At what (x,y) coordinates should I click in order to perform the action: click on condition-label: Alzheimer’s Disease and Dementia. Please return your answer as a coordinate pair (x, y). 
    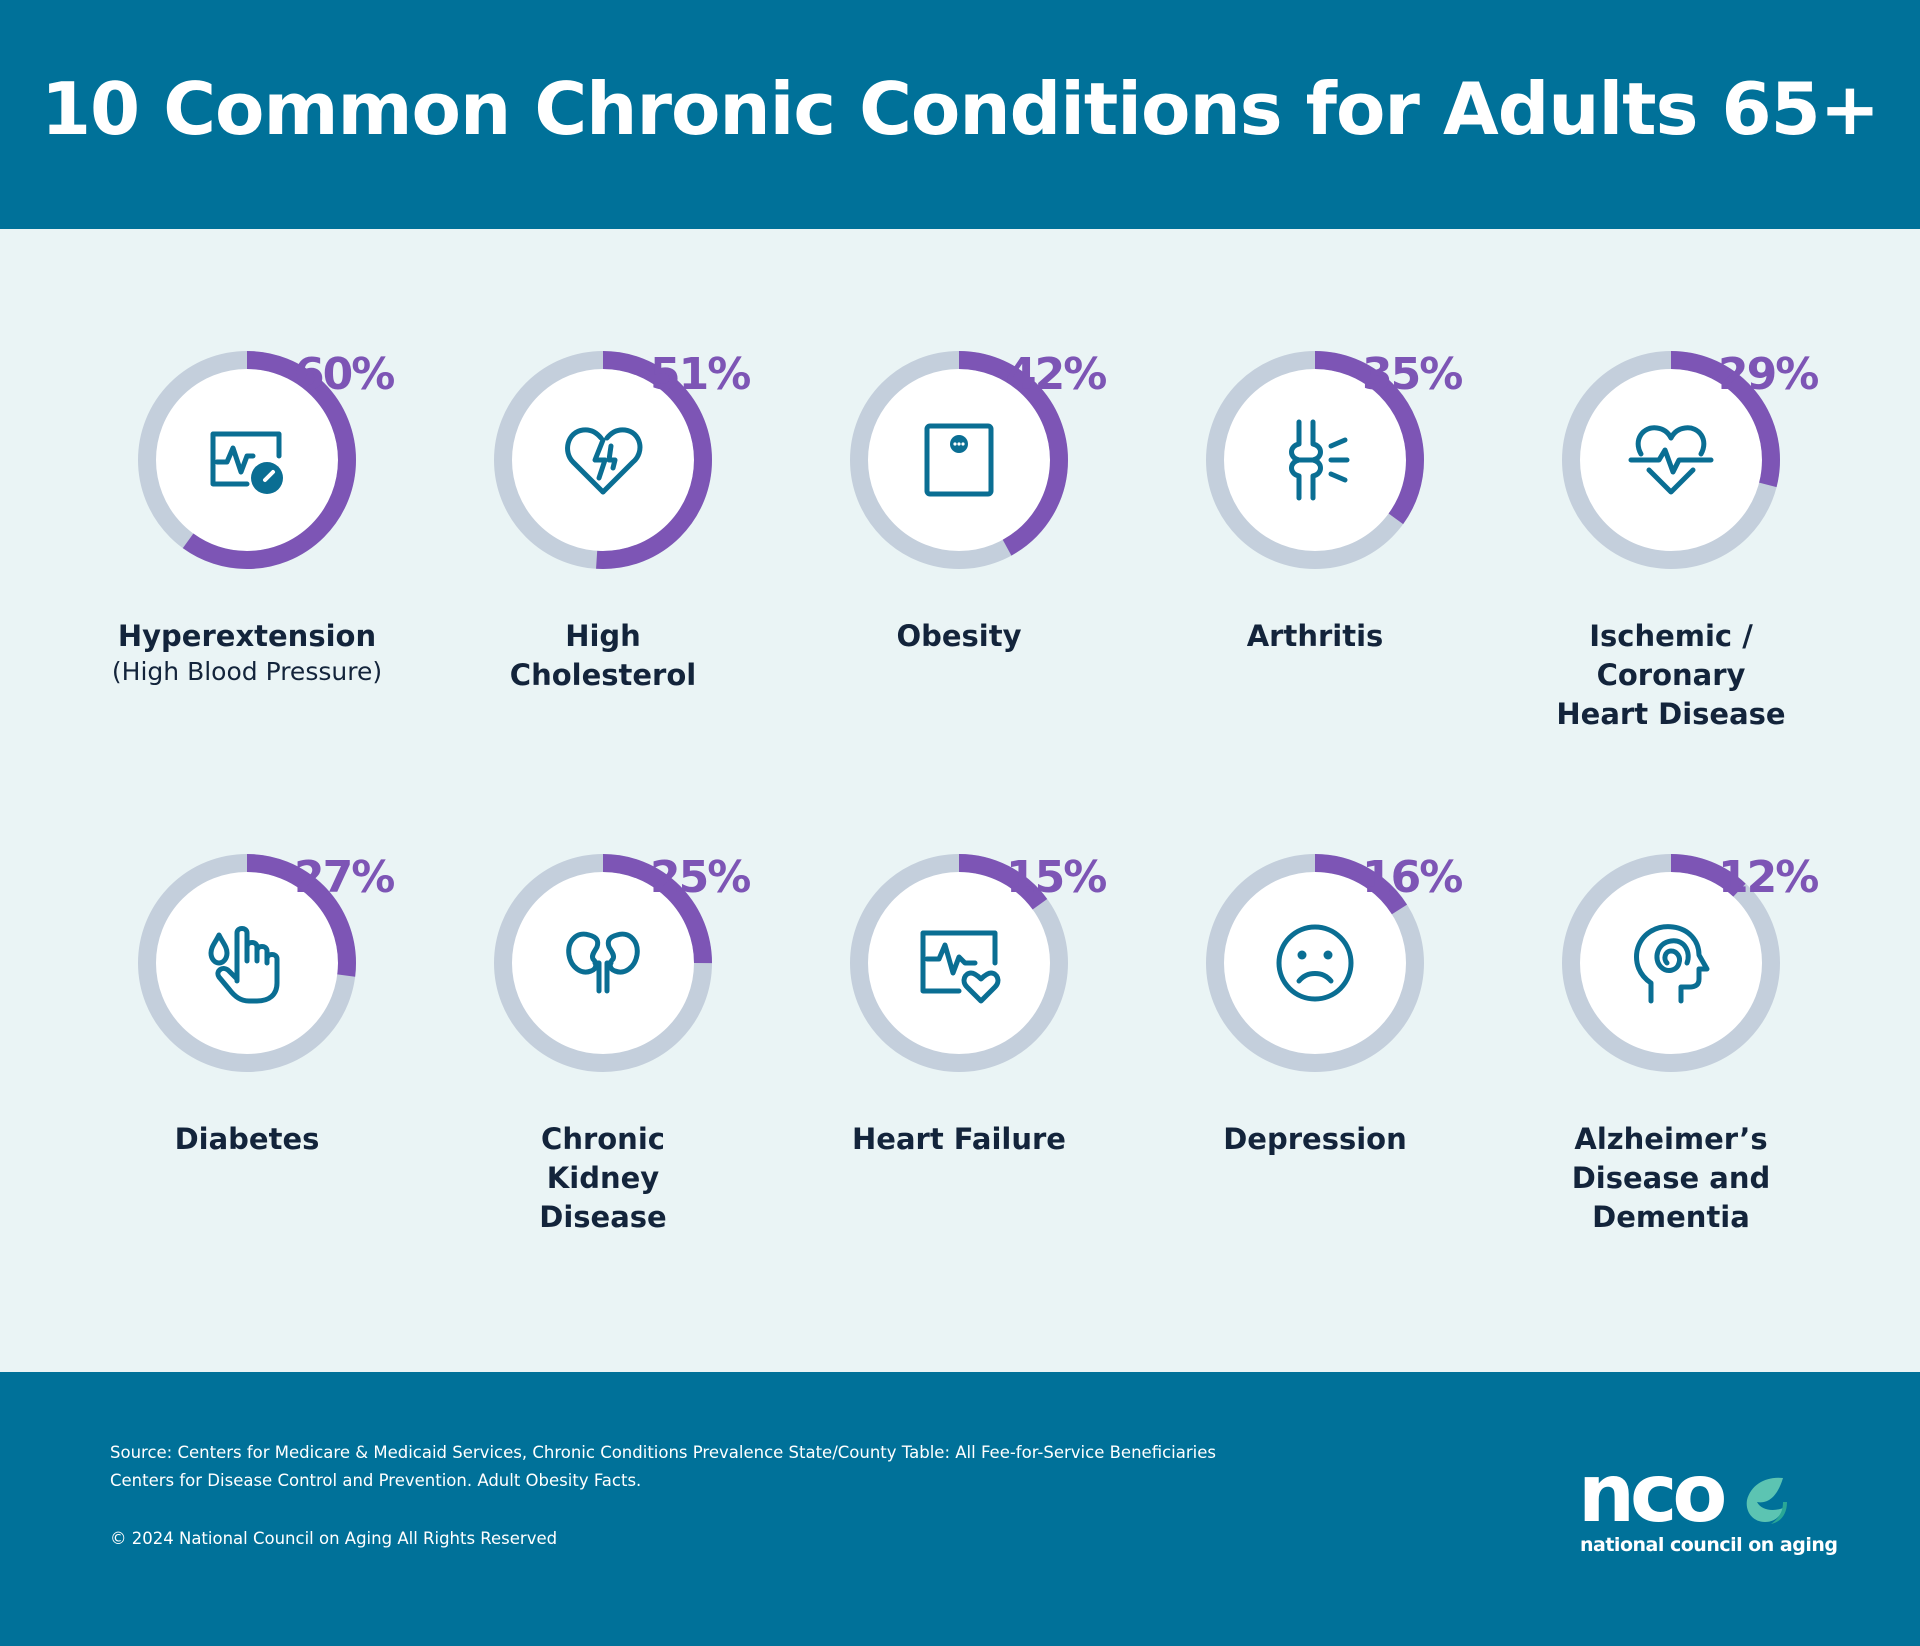
    Looking at the image, I should click on (1671, 1178).